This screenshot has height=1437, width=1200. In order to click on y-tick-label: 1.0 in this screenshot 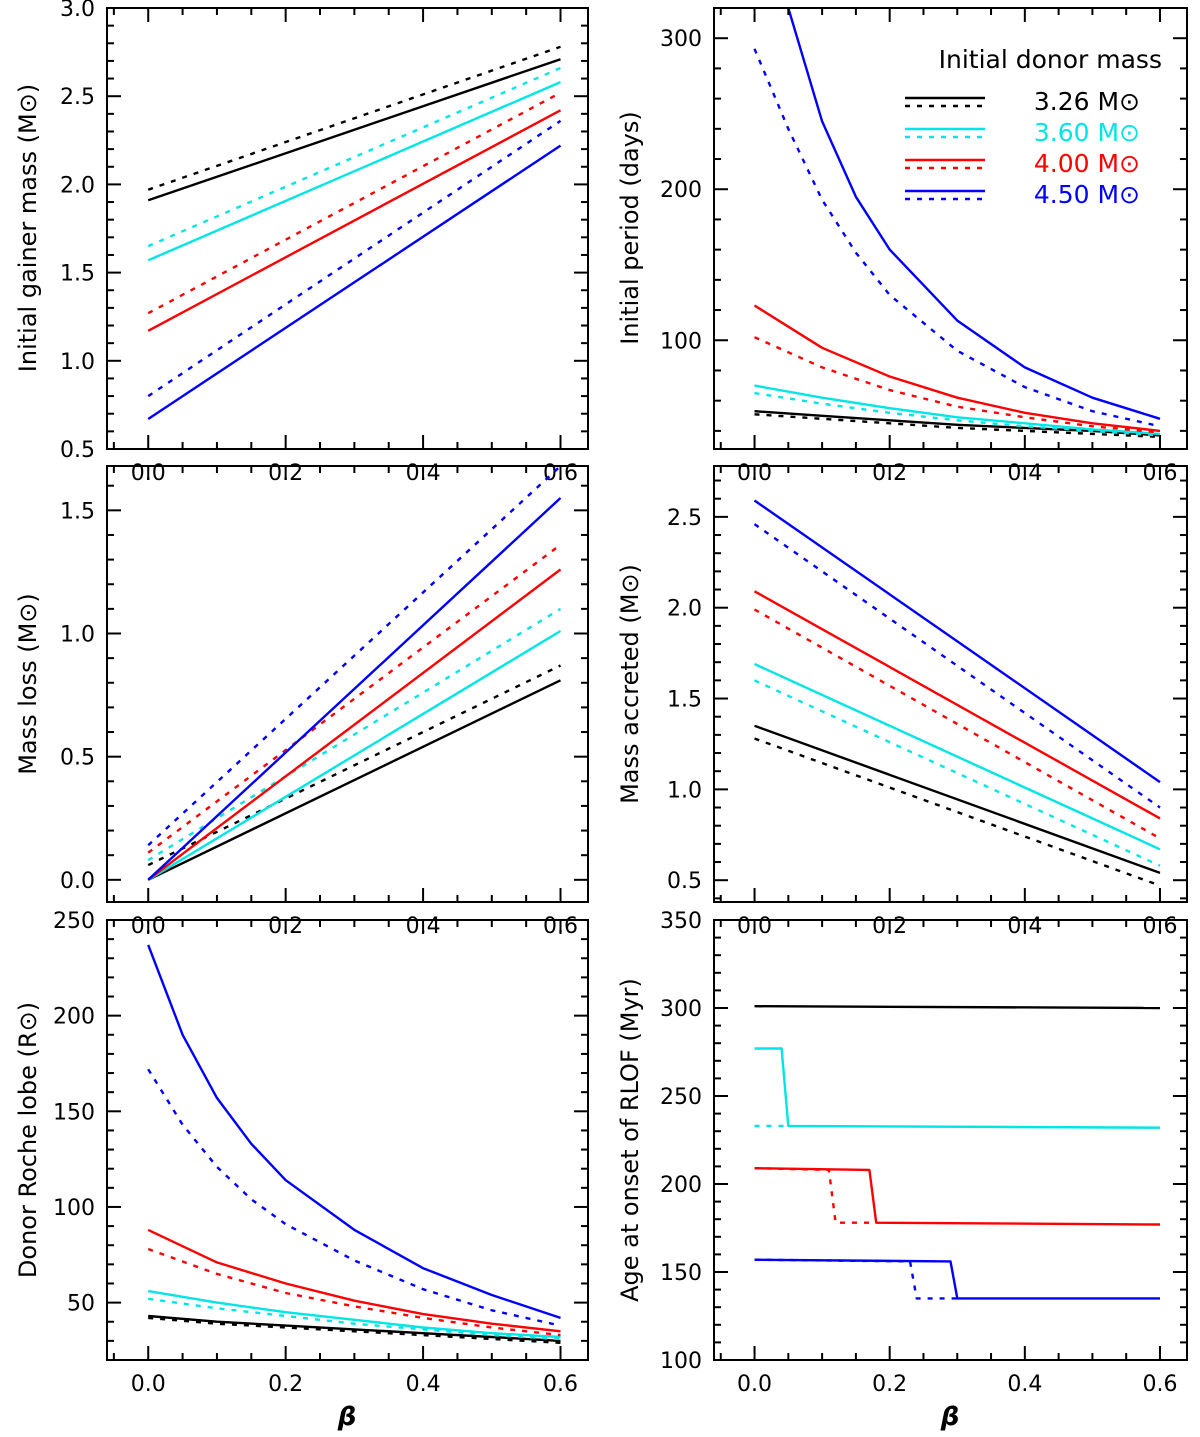, I will do `click(77, 635)`.